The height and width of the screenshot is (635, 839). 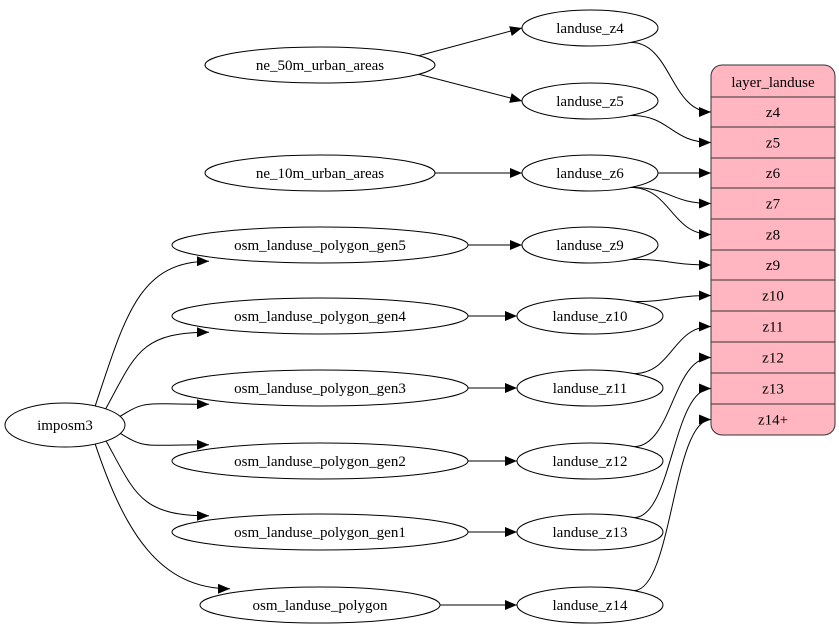 I want to click on node-label: osm_landuse_polygon_gen3, so click(x=320, y=389).